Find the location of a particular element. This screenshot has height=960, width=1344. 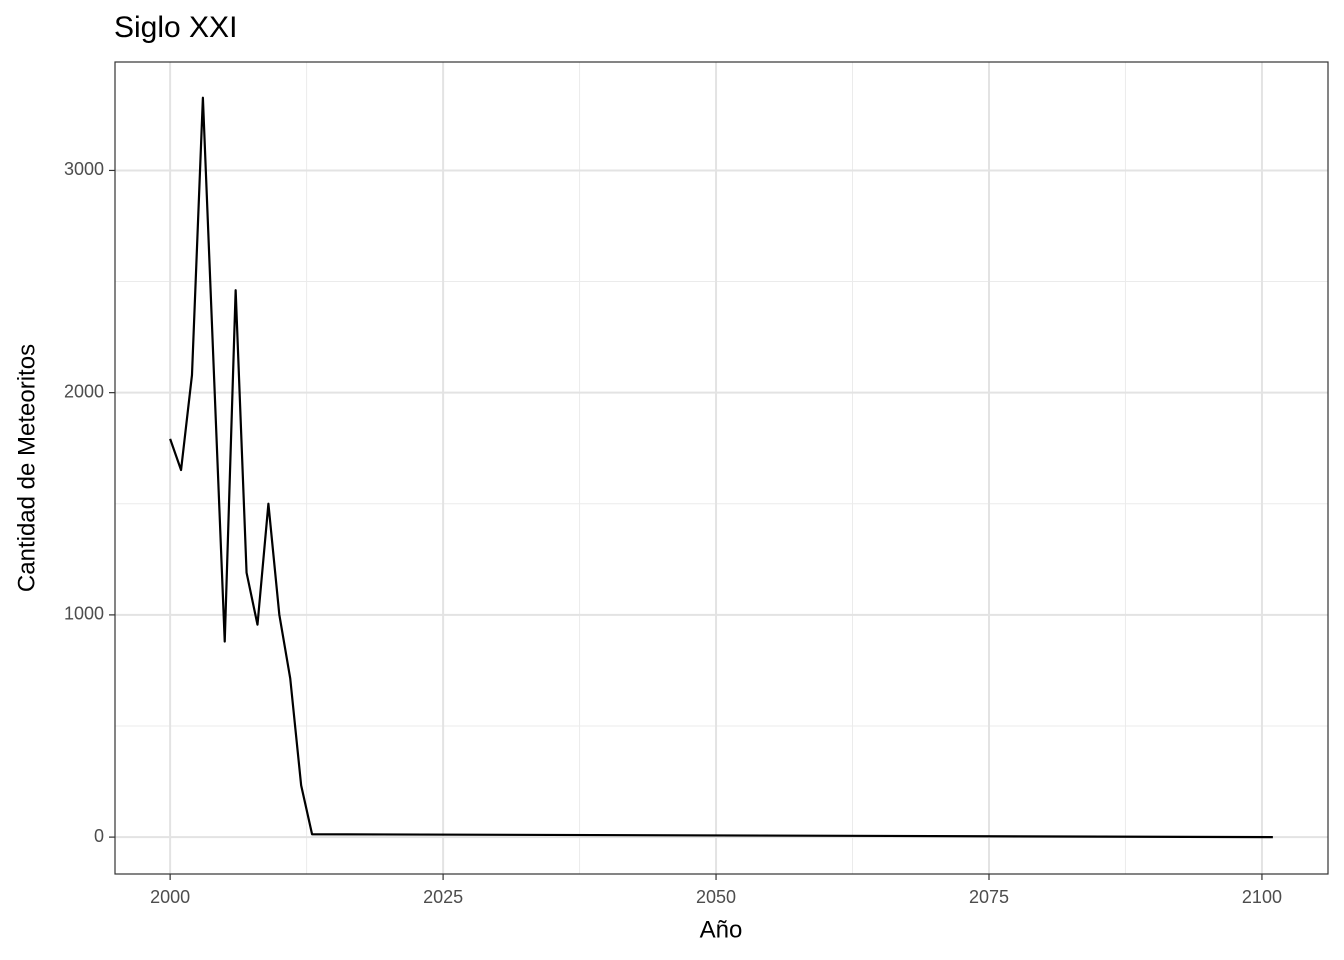

x-tick-label: 2025 is located at coordinates (443, 897).